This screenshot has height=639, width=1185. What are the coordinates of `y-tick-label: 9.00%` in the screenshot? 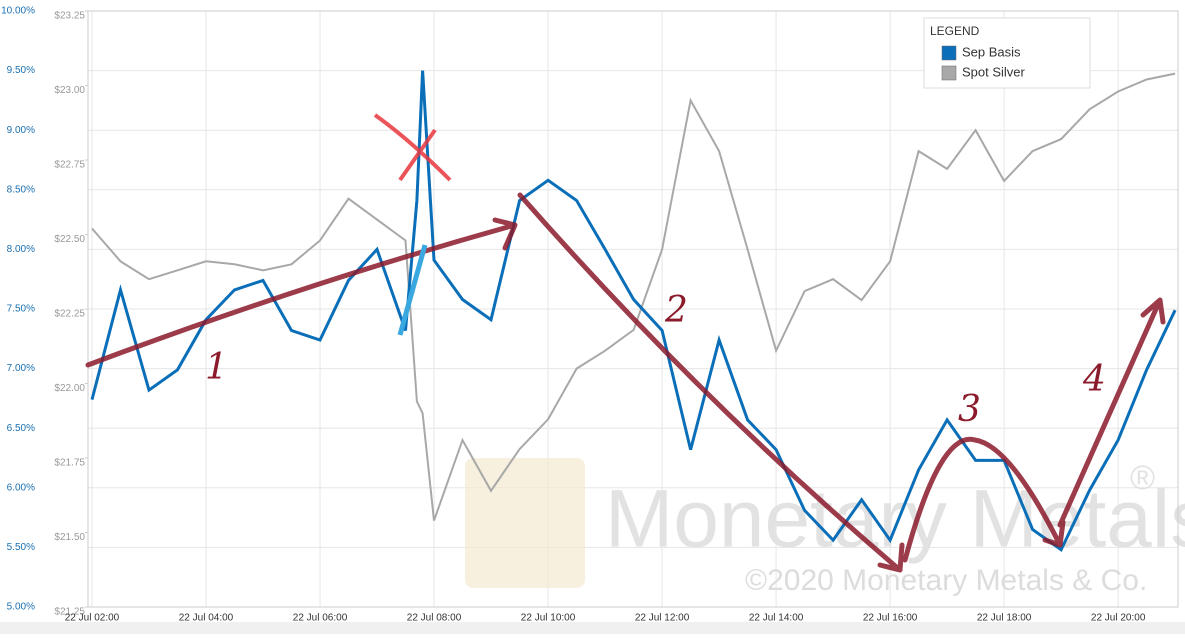 It's located at (21, 130).